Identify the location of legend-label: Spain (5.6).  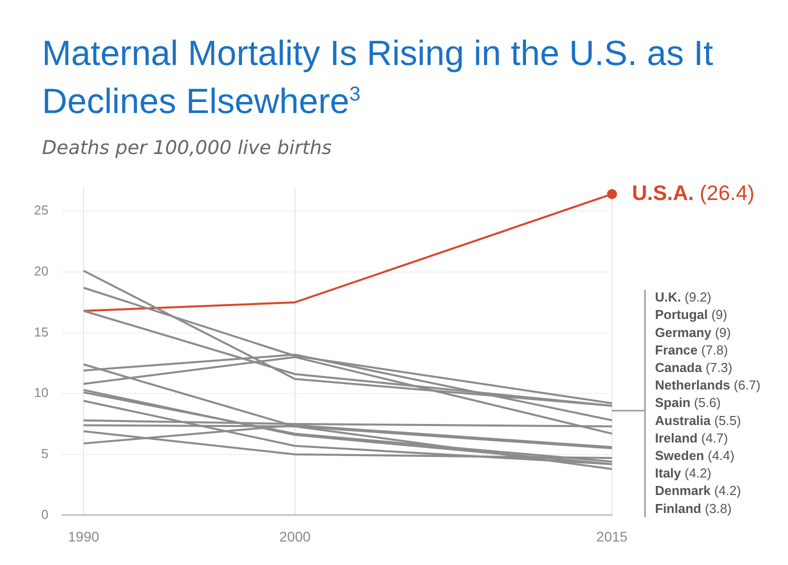
(688, 402).